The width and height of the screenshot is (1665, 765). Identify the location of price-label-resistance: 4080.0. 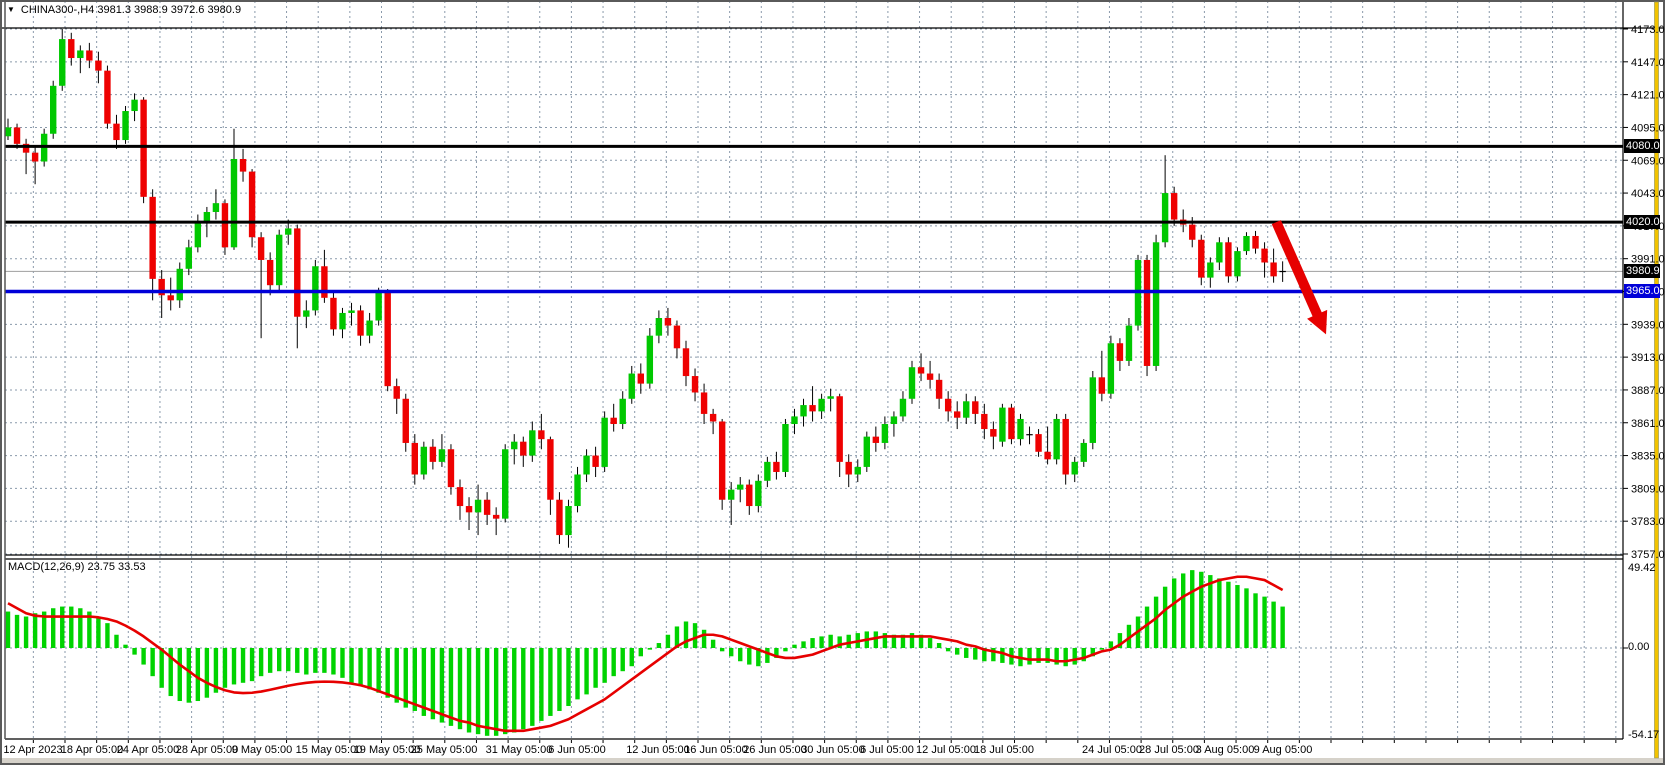
(1642, 146).